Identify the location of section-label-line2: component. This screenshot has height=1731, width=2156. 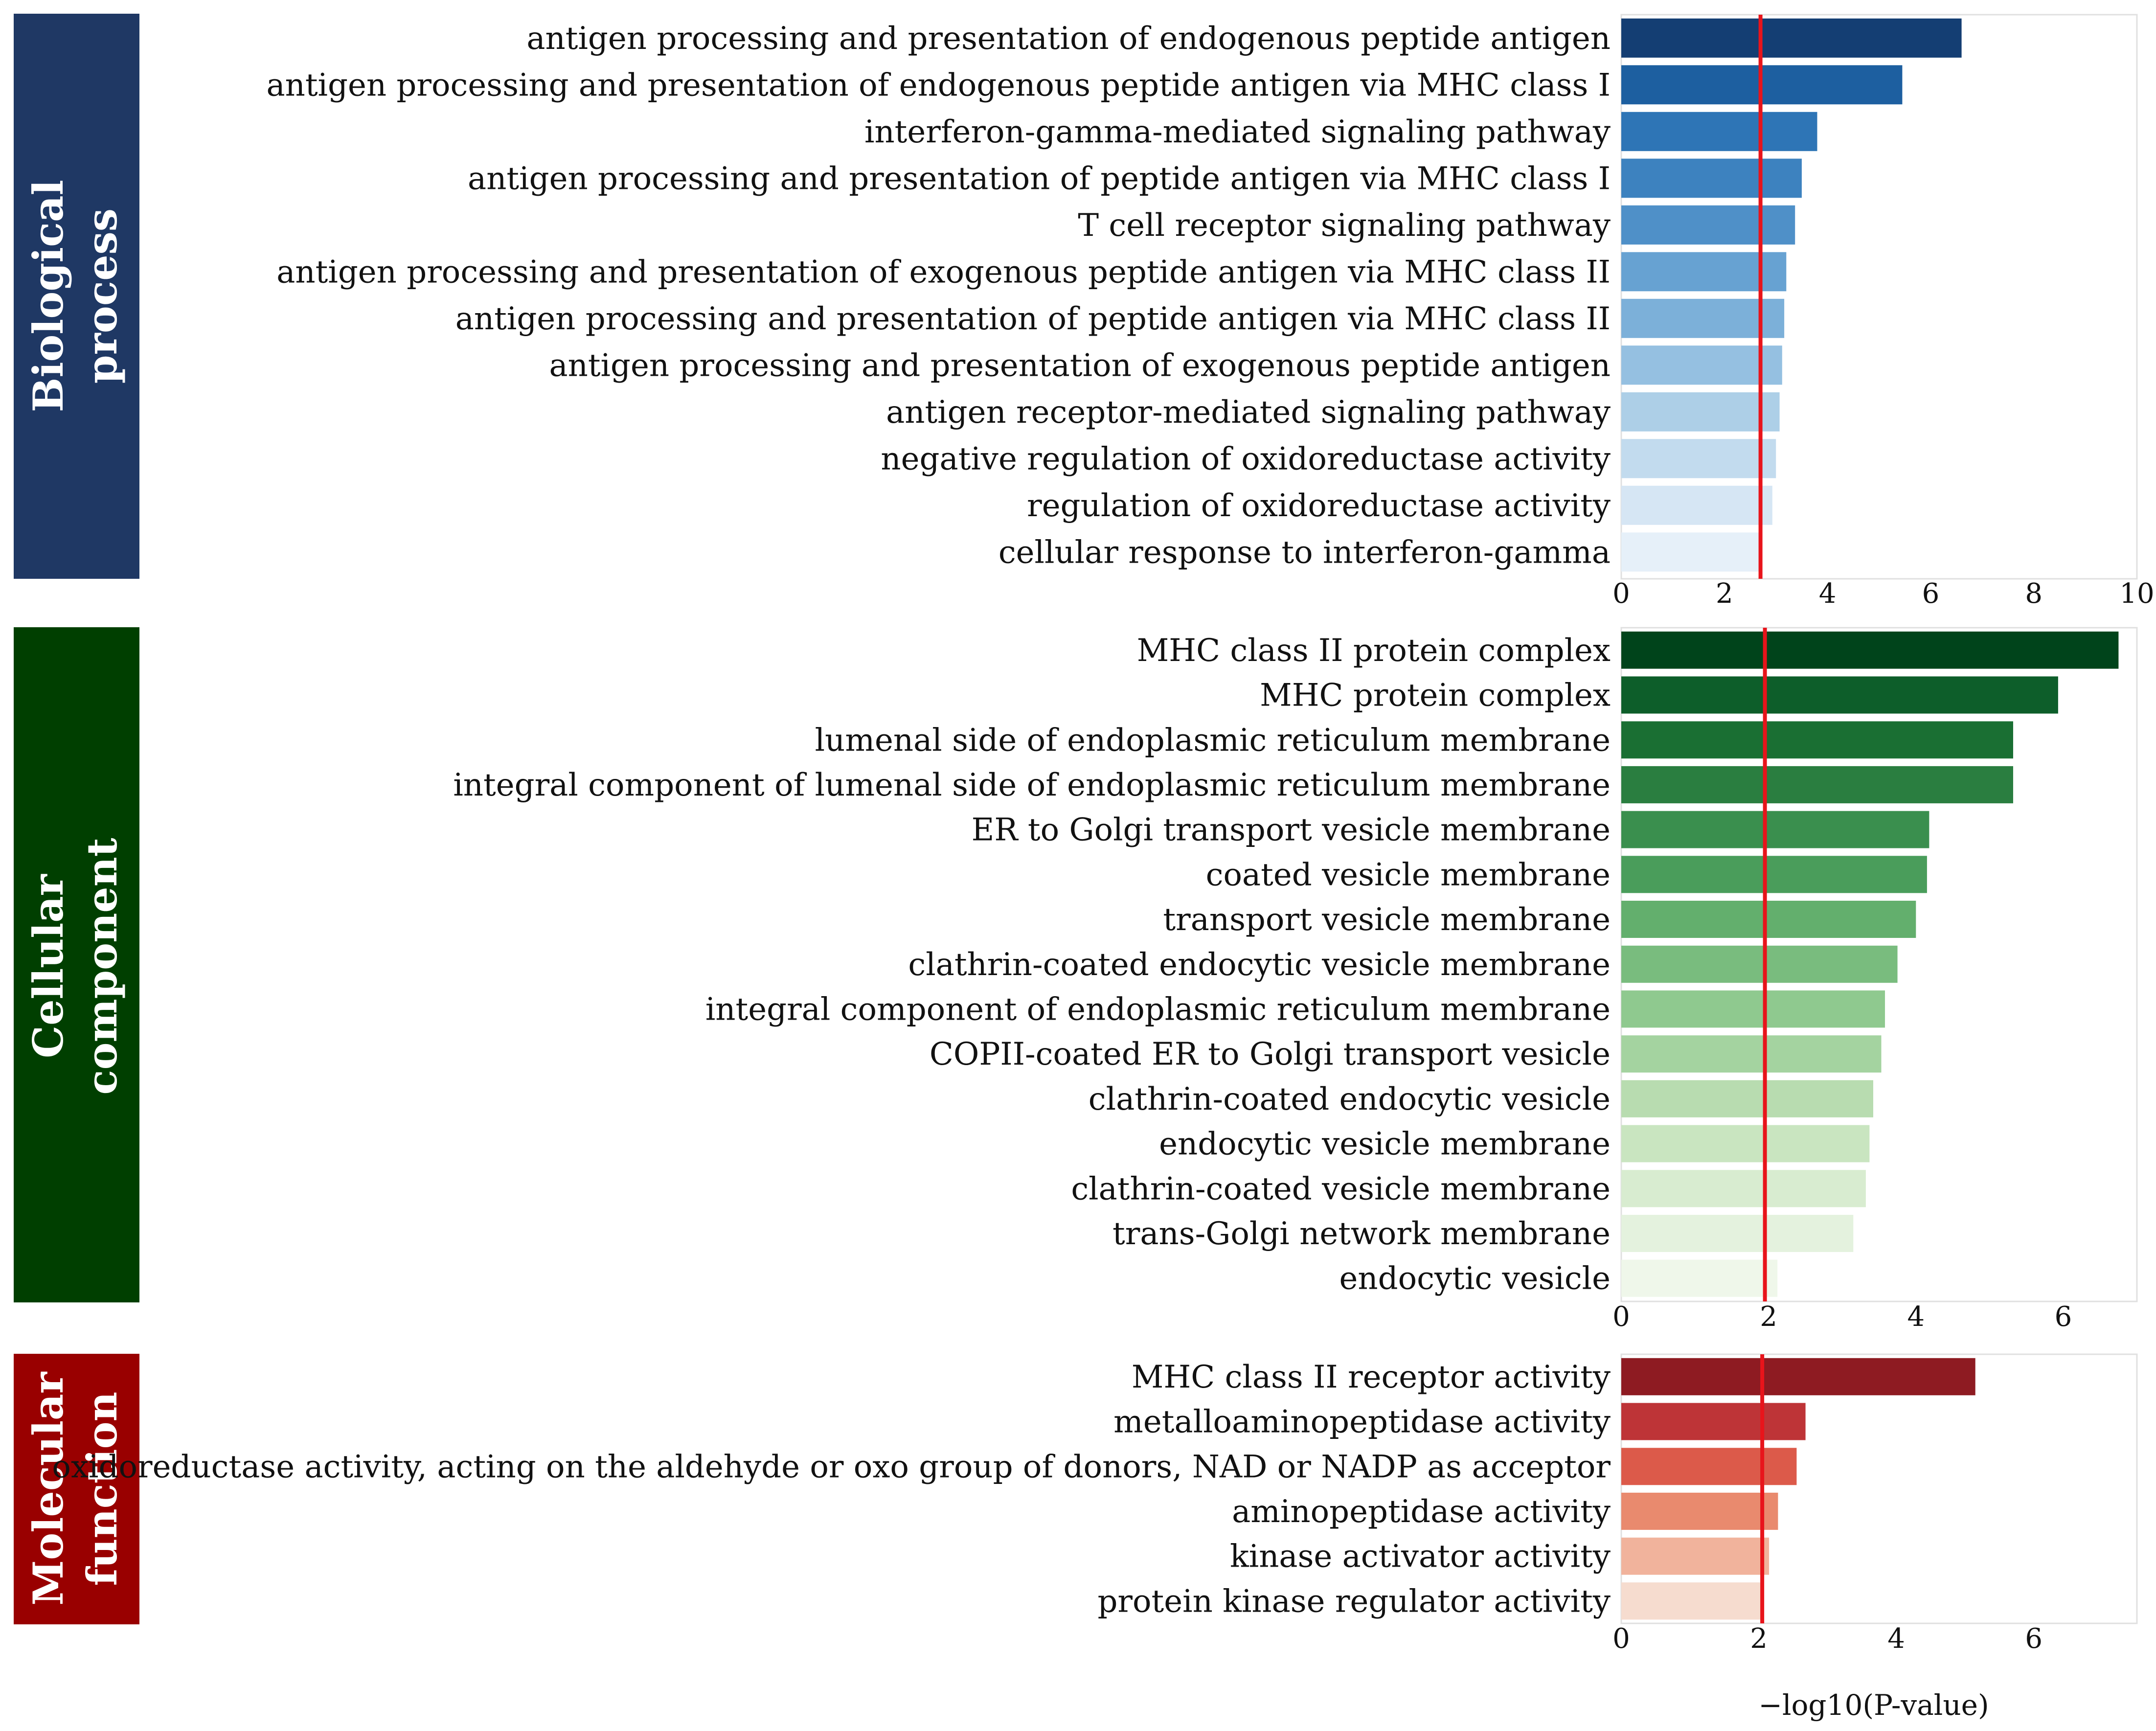
(102, 966).